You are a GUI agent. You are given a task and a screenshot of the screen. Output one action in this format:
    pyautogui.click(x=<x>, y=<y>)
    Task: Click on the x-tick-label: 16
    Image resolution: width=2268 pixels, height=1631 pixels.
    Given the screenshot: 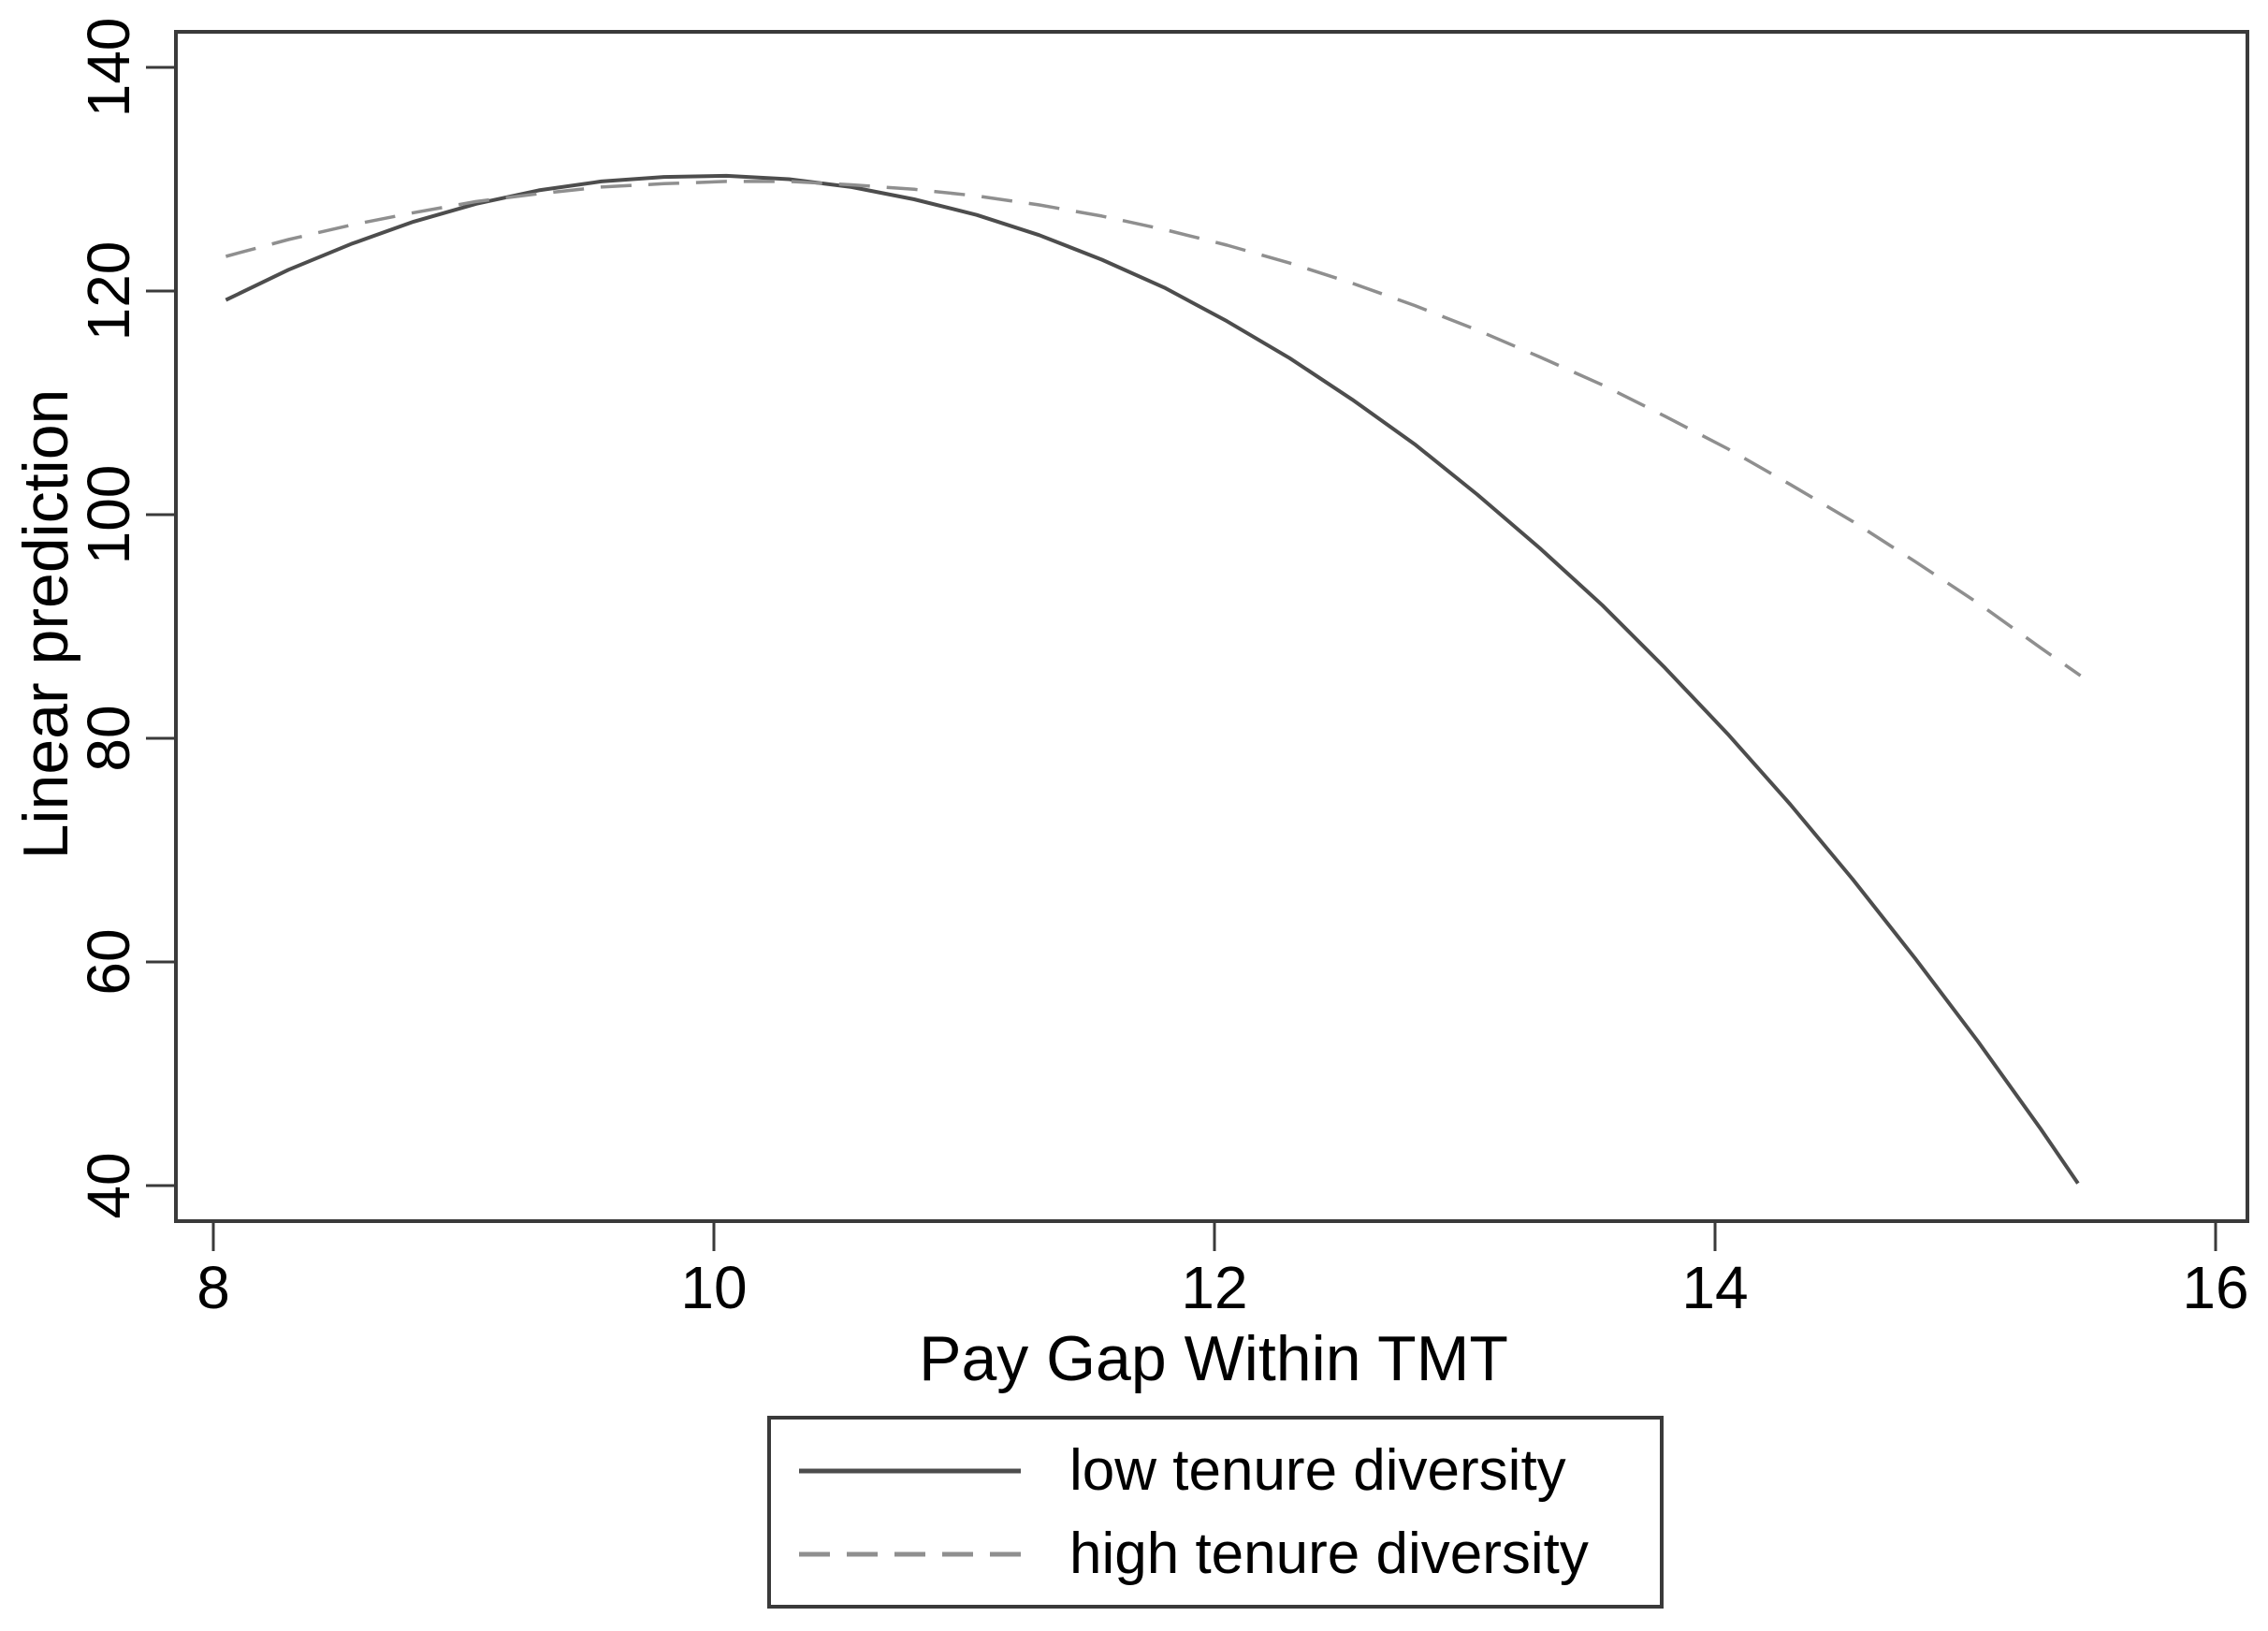 What is the action you would take?
    pyautogui.click(x=2215, y=1288)
    